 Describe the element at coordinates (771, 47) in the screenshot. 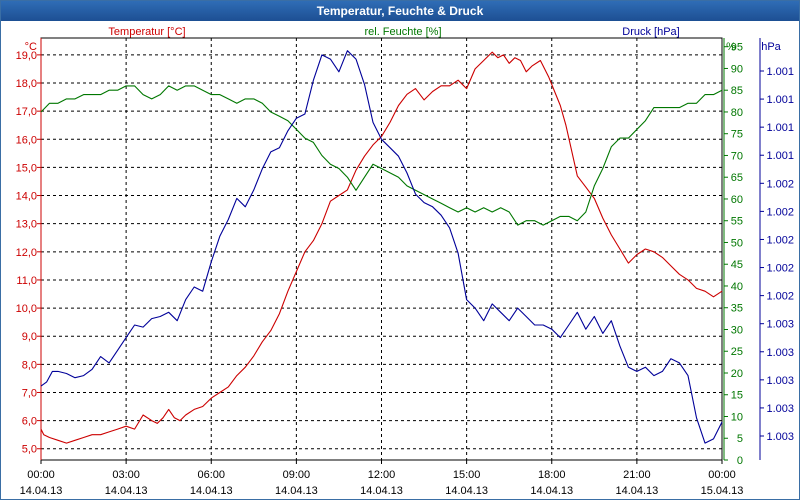

I see `pressure-unit: hPa` at that location.